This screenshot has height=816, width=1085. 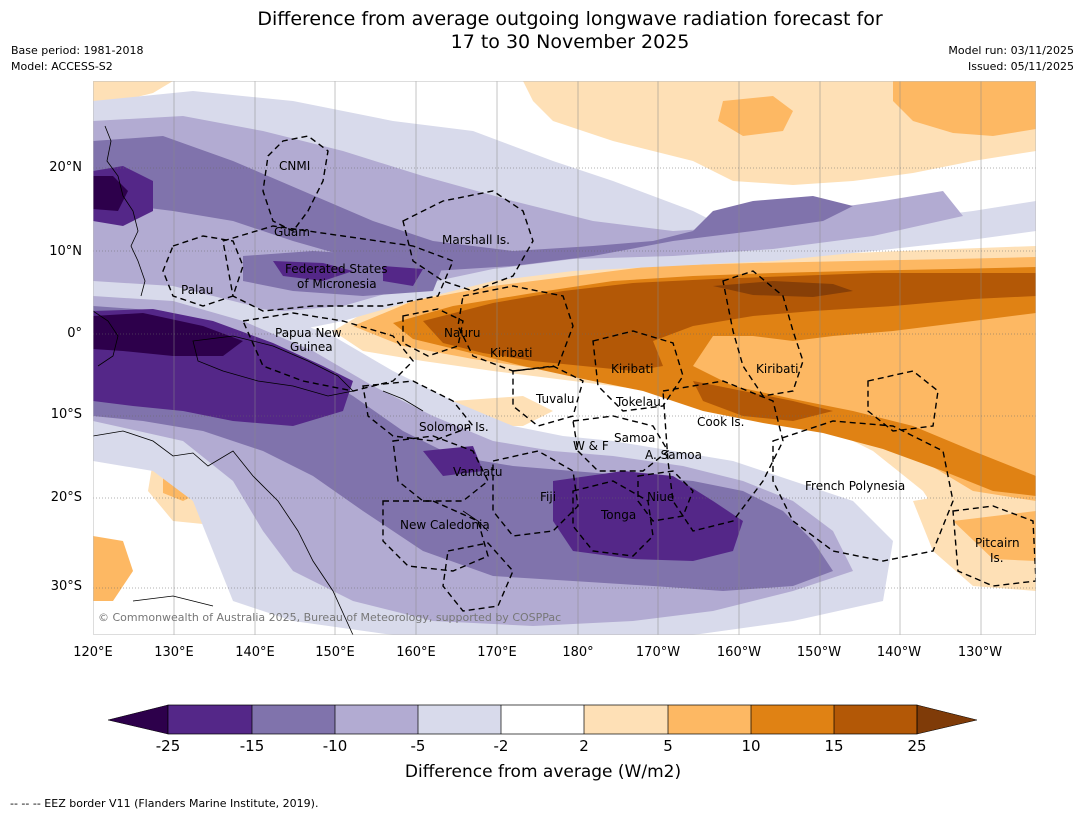 I want to click on coast-solomons, so click(x=403, y=401).